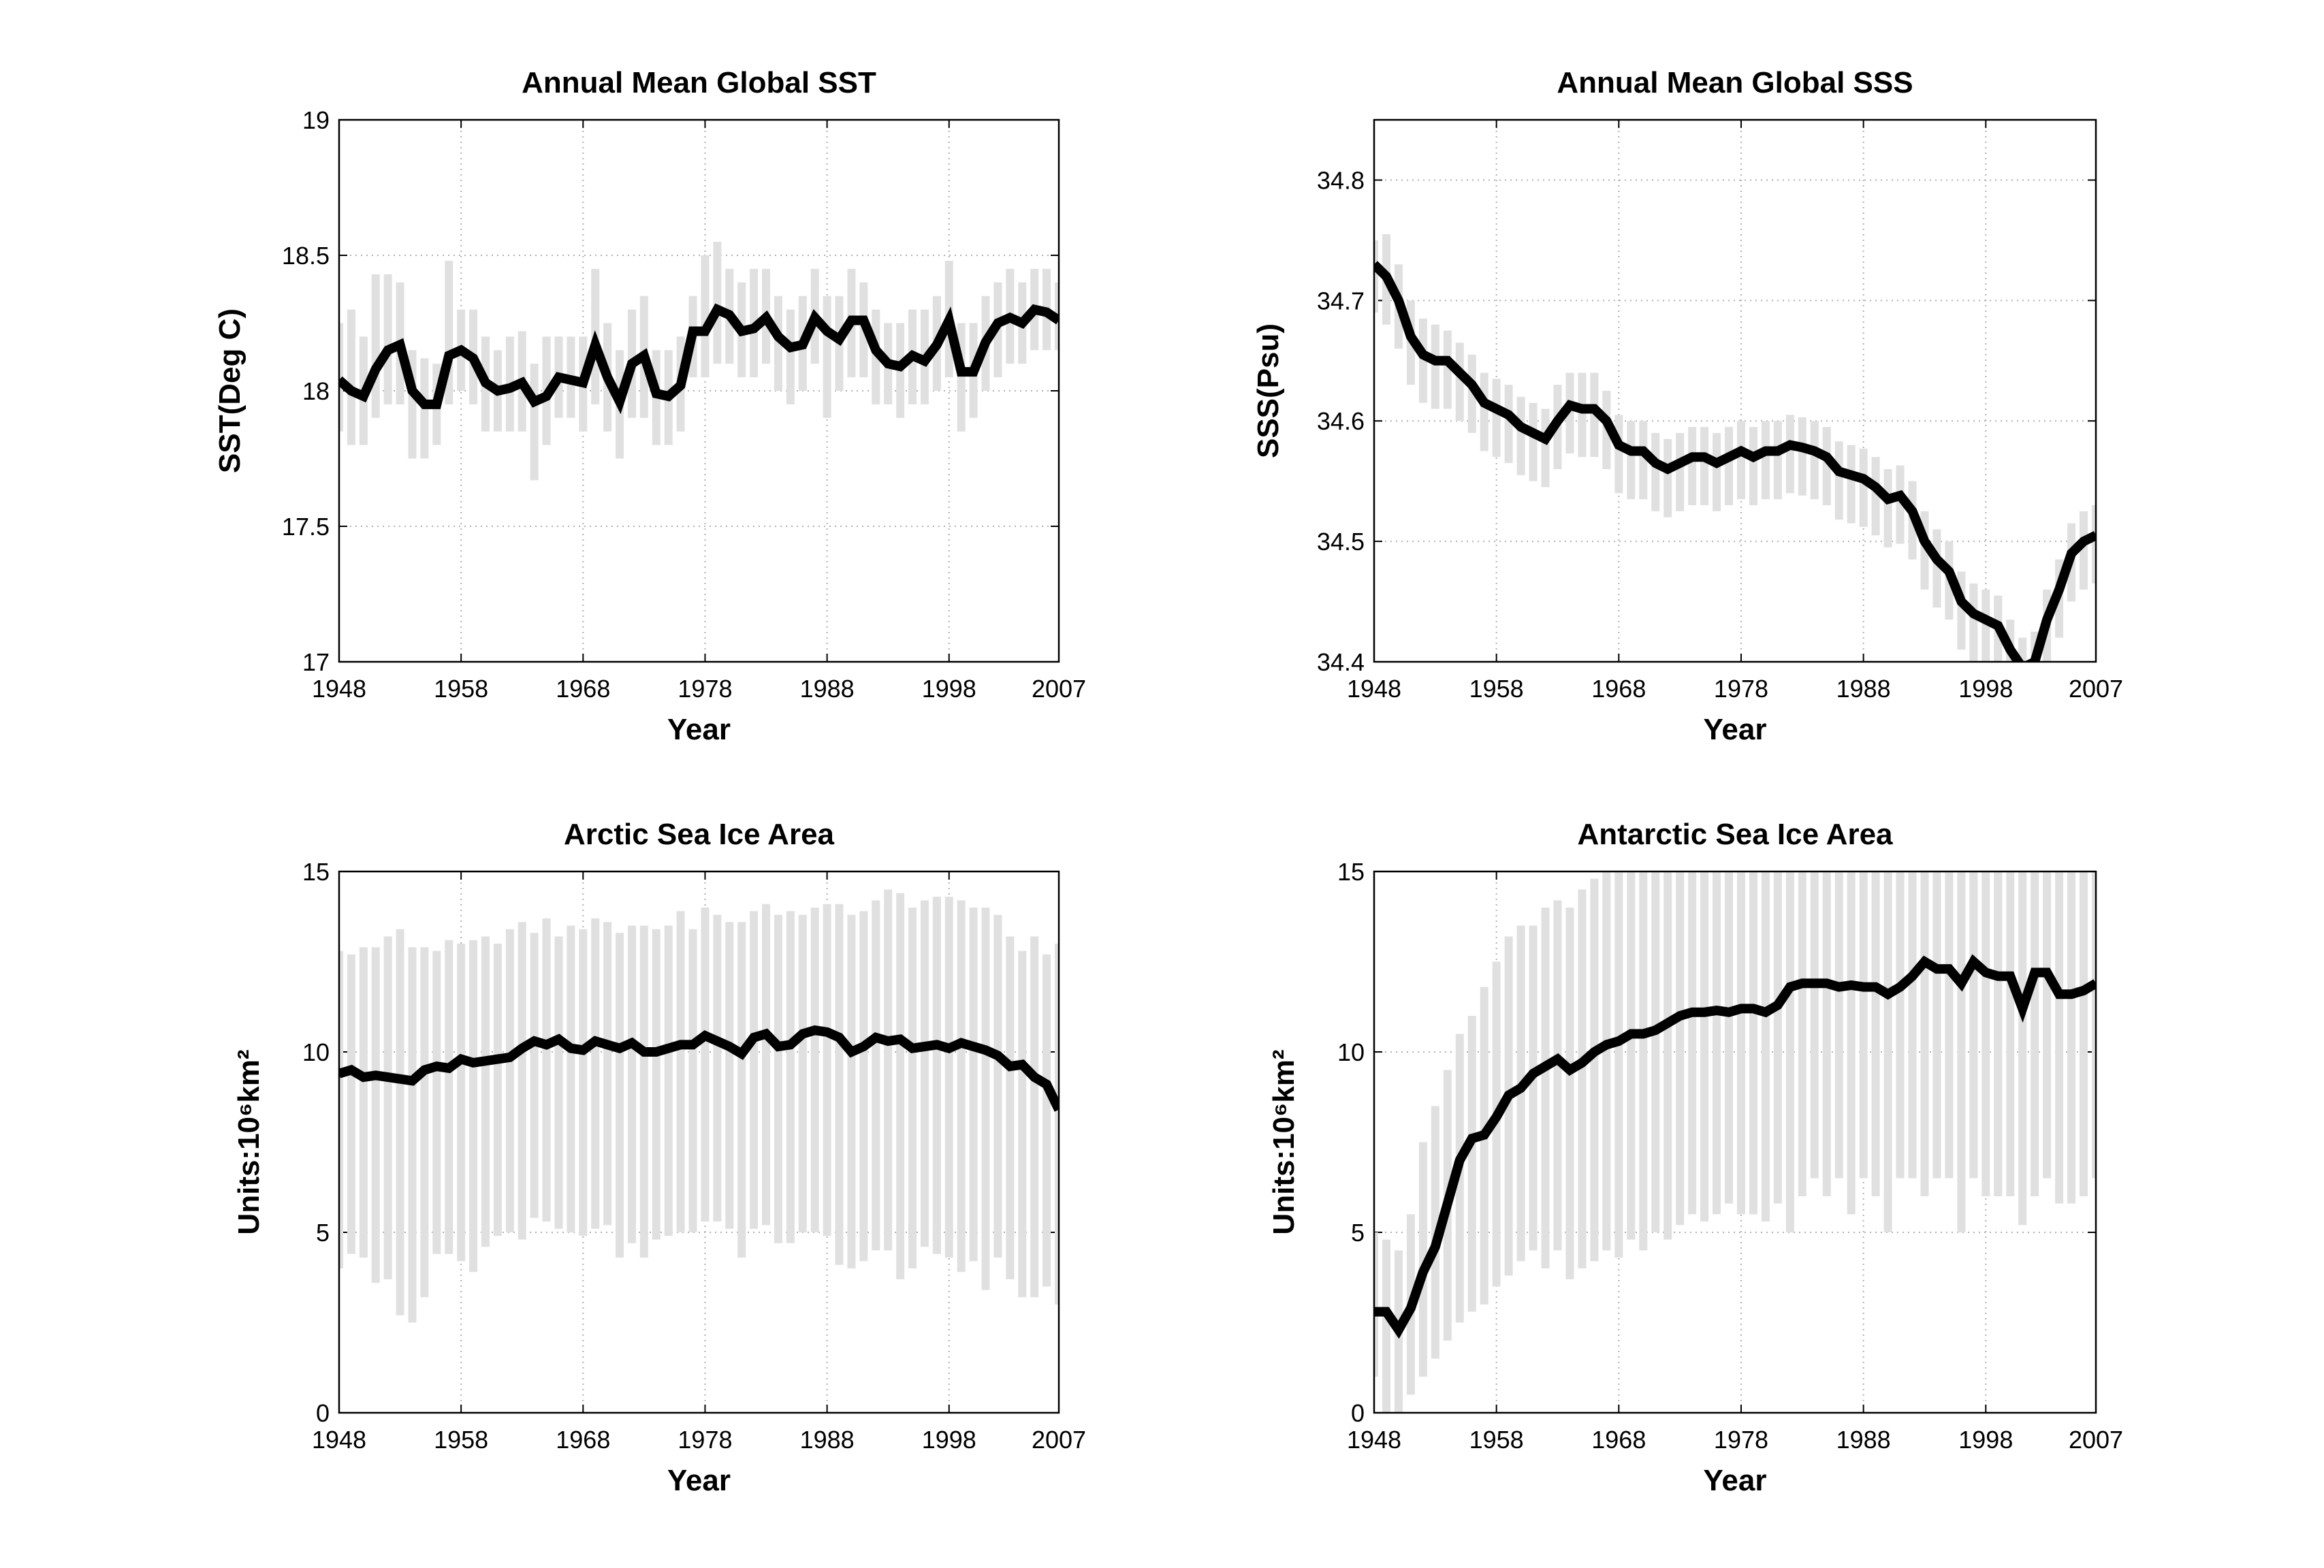 The height and width of the screenshot is (1568, 2324). Describe the element at coordinates (306, 527) in the screenshot. I see `y-tick-label: 17.5` at that location.